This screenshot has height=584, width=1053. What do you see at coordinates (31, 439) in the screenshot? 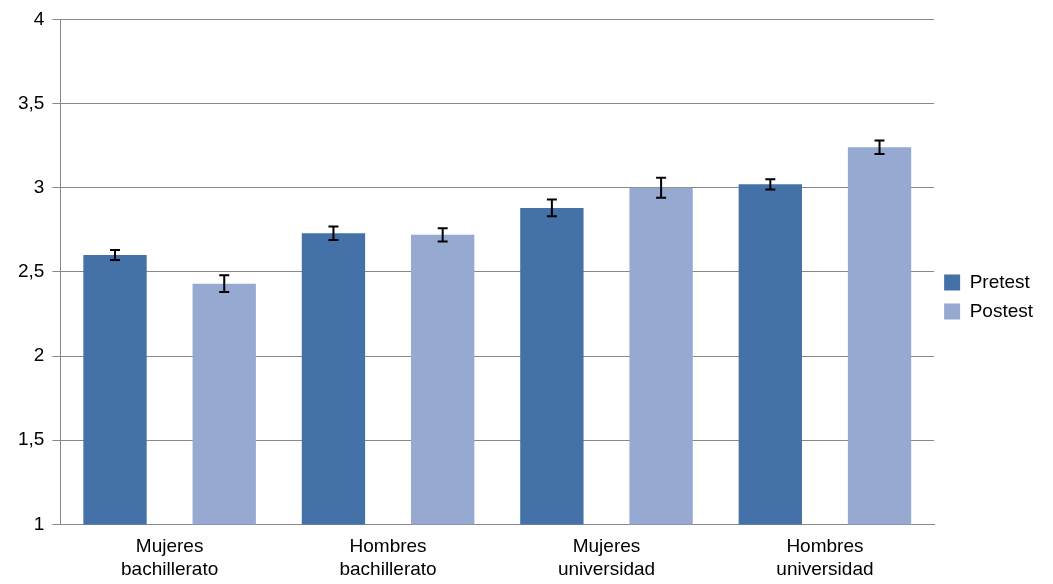
I see `y-tick-label: 1,5` at bounding box center [31, 439].